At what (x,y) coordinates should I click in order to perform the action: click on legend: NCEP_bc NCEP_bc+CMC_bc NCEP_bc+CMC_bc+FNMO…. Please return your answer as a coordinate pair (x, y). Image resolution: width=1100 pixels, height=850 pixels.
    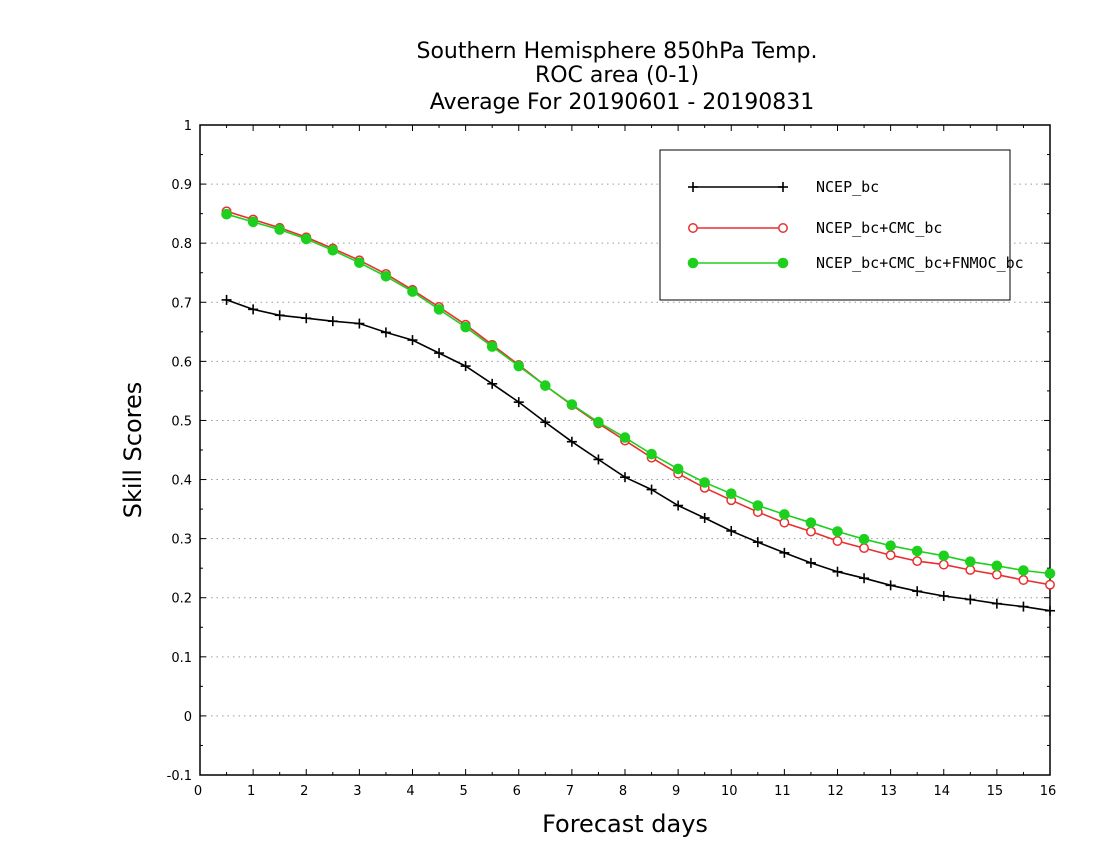
    Looking at the image, I should click on (841, 225).